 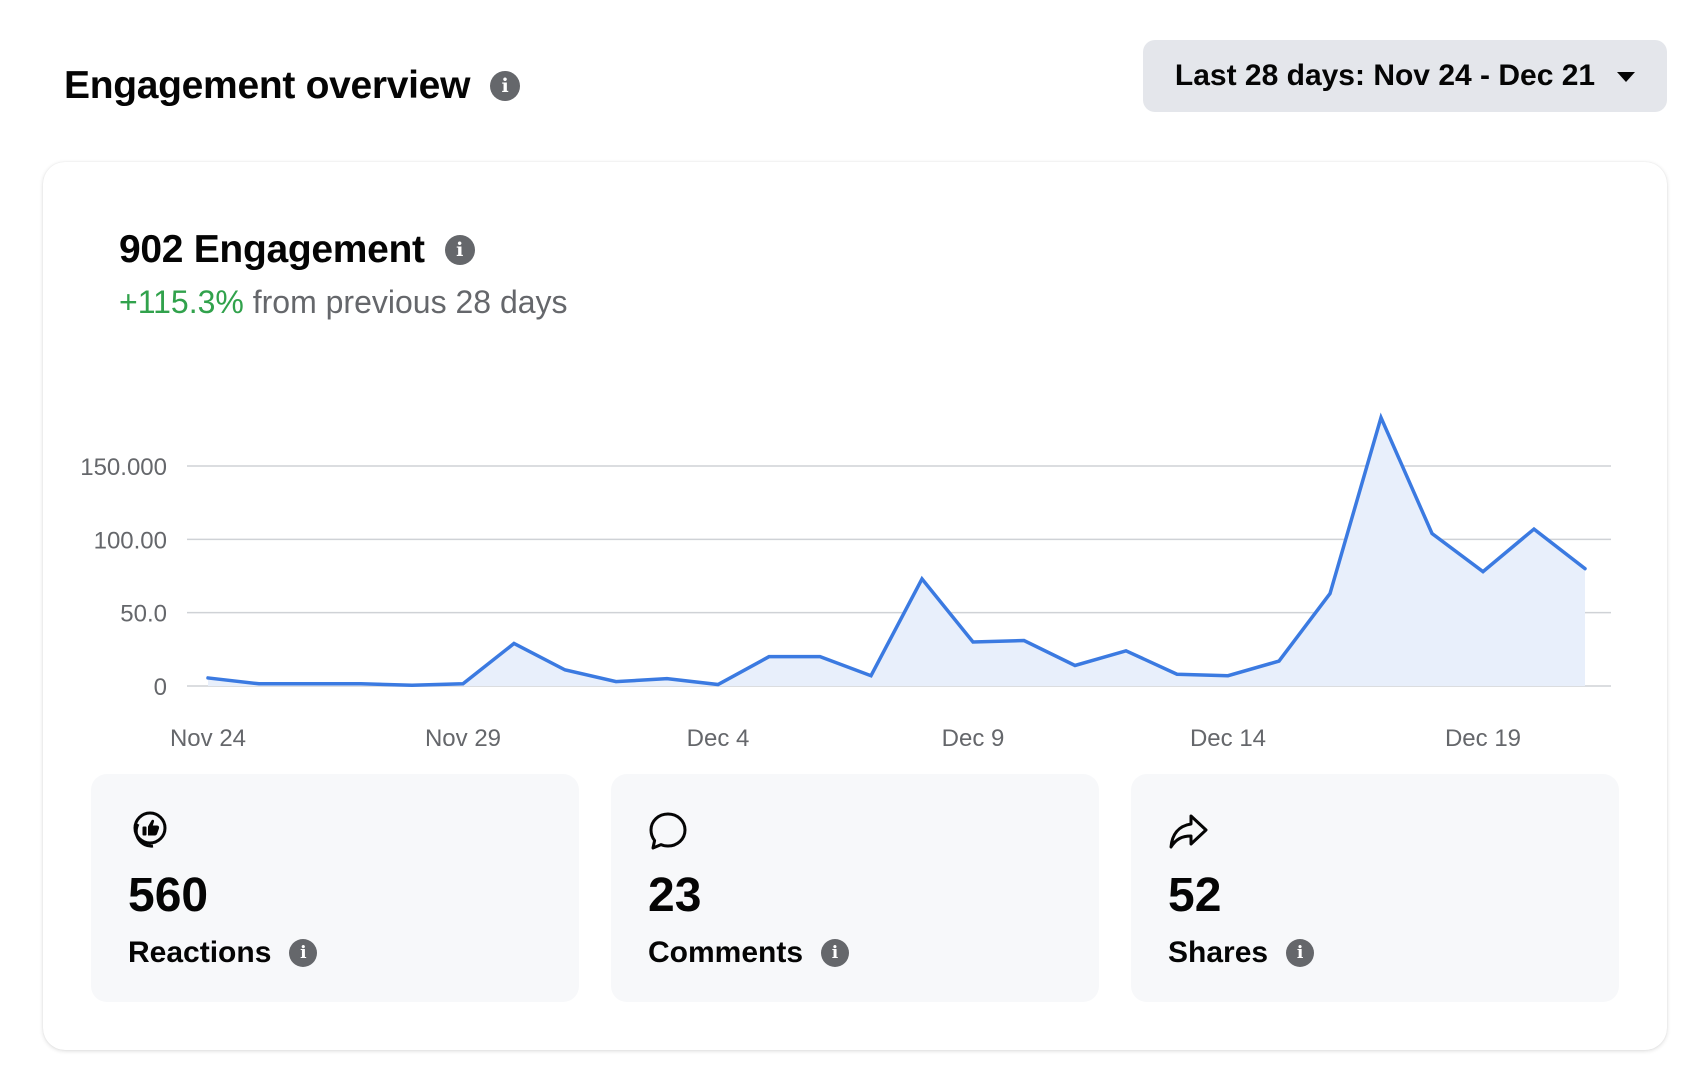 What do you see at coordinates (168, 895) in the screenshot?
I see `reactions-value: 560` at bounding box center [168, 895].